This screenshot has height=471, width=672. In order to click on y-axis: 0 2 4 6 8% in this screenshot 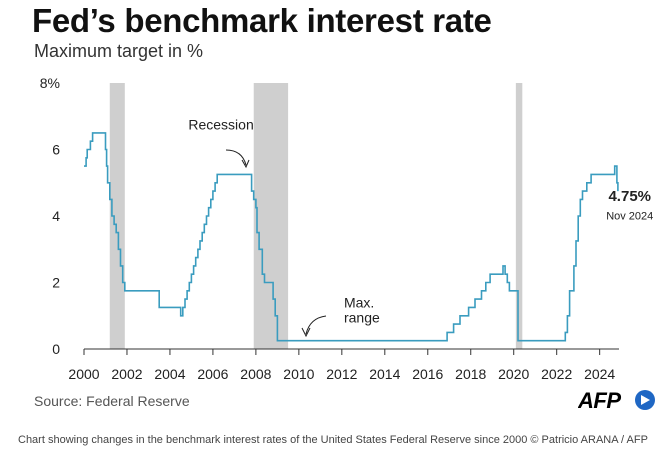, I will do `click(50, 216)`.